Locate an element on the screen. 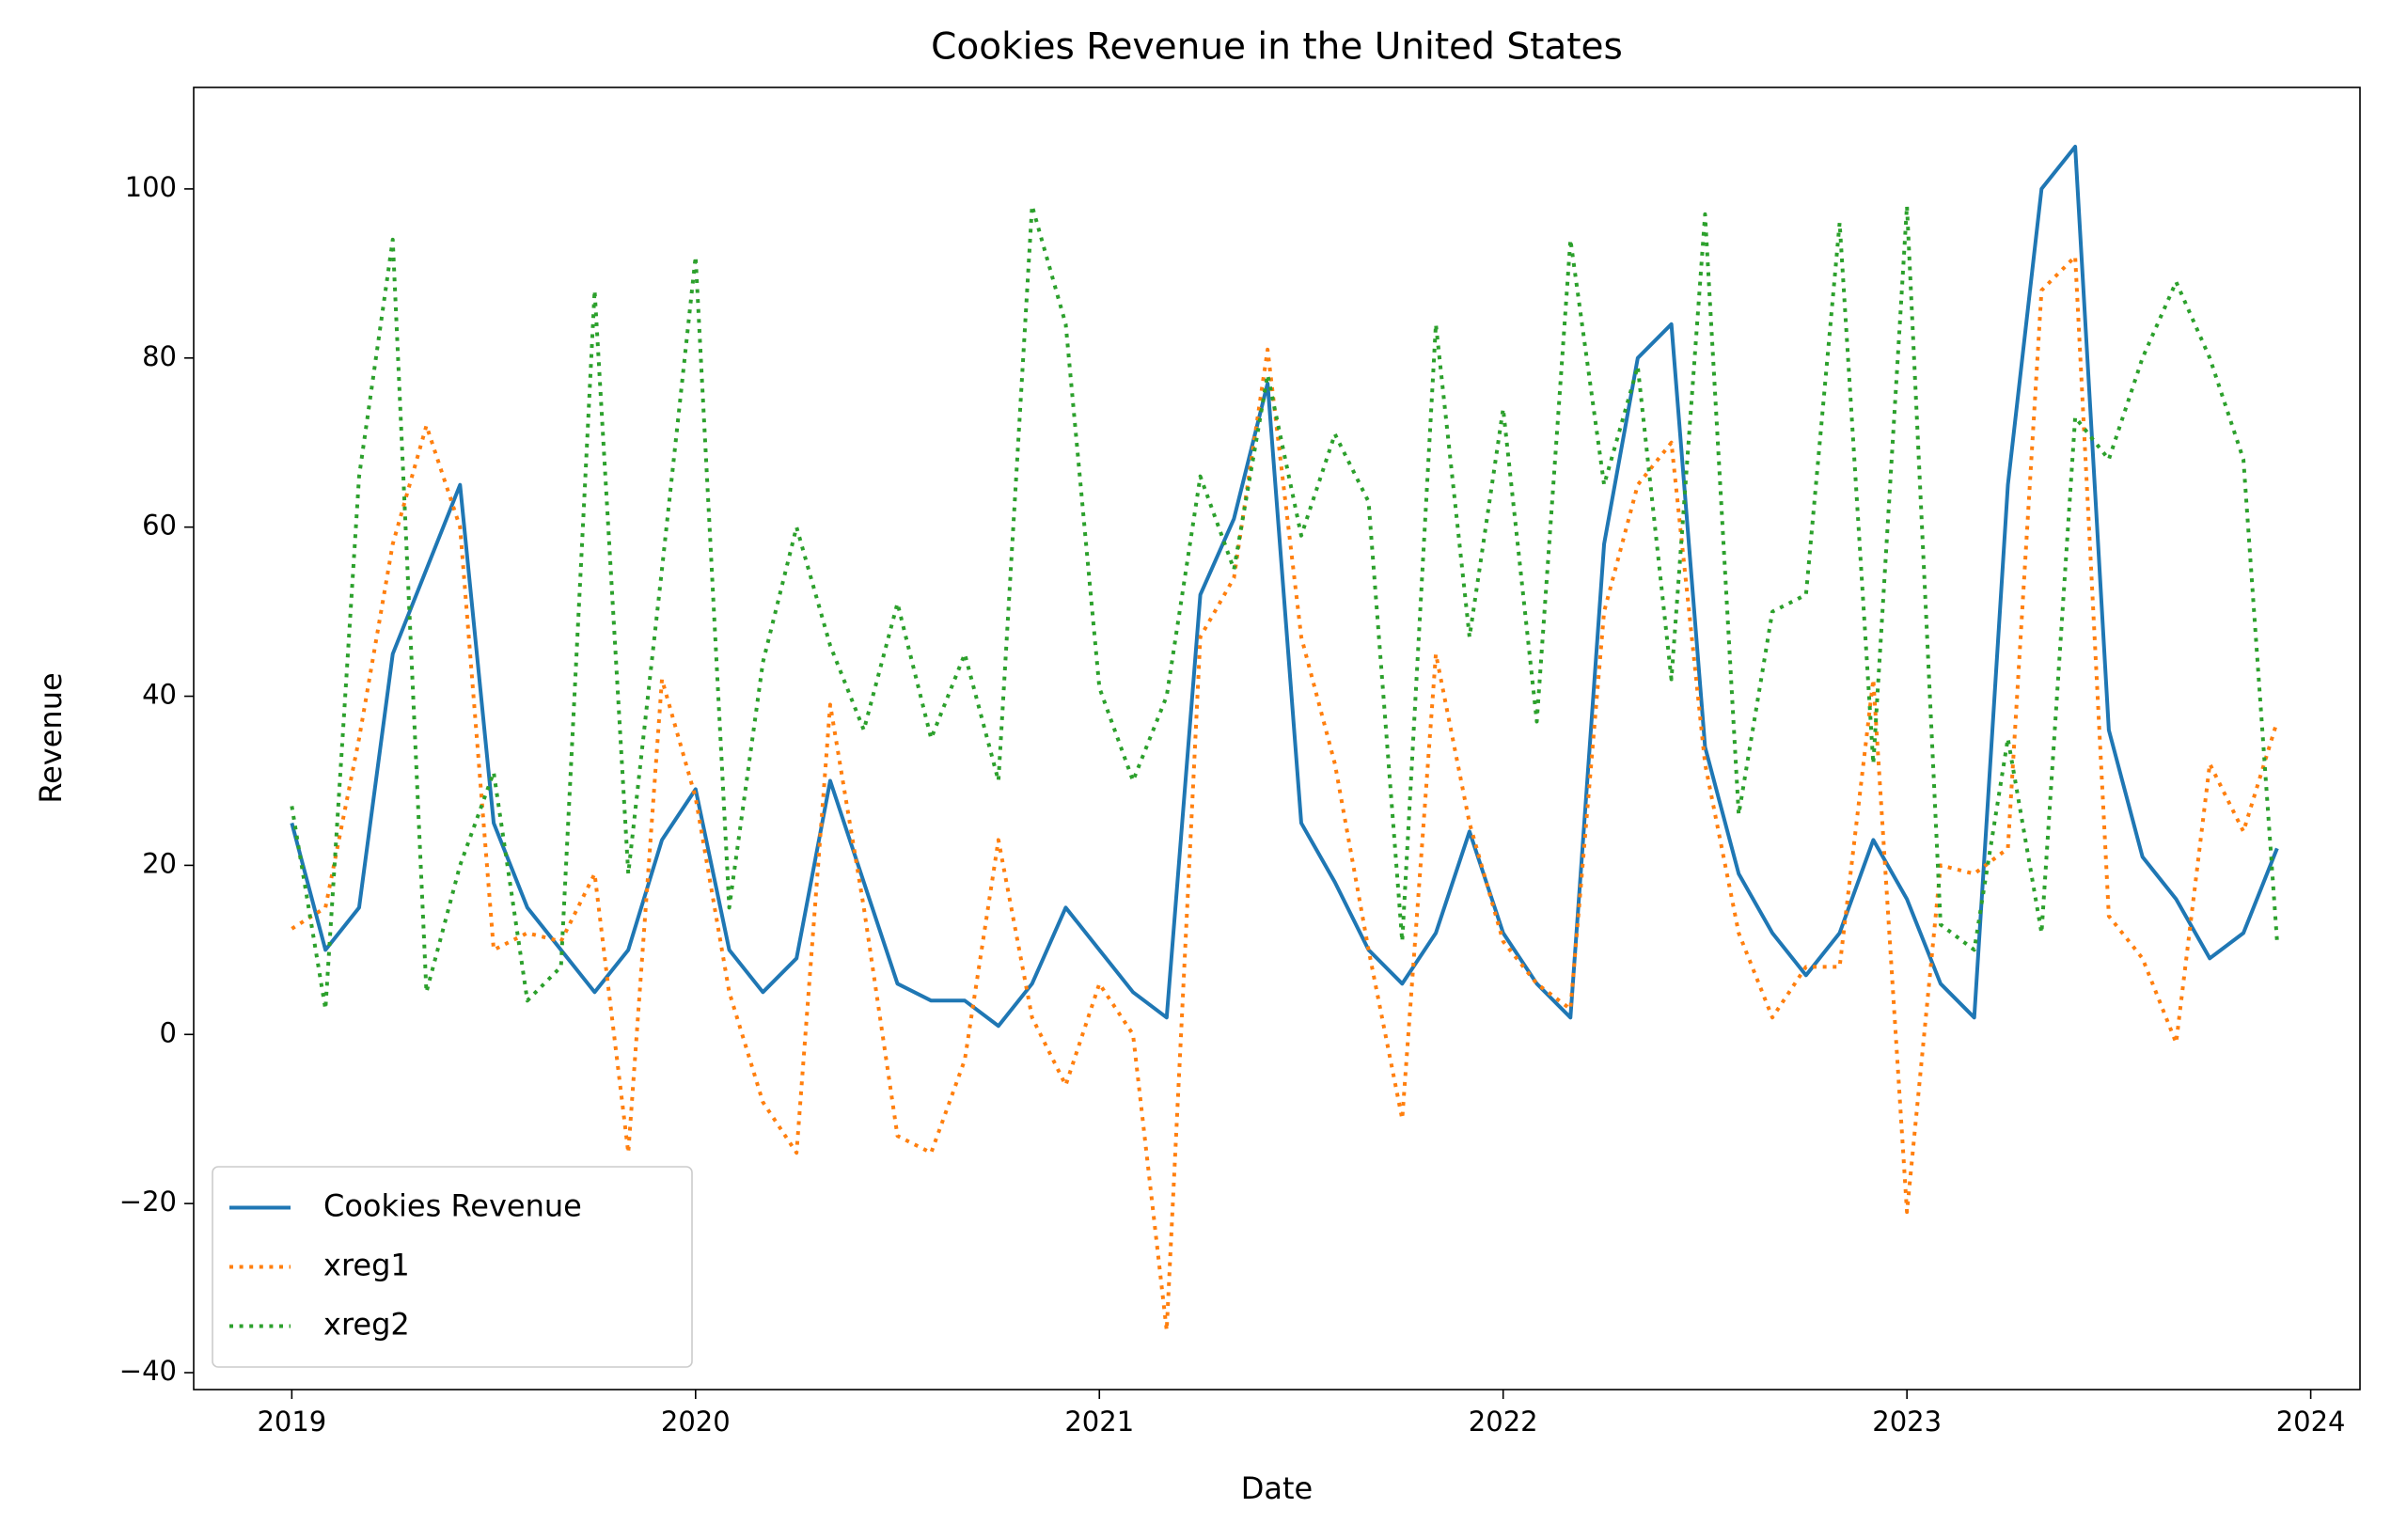 The width and height of the screenshot is (2407, 1540). y-axis-label: Revenue is located at coordinates (51, 737).